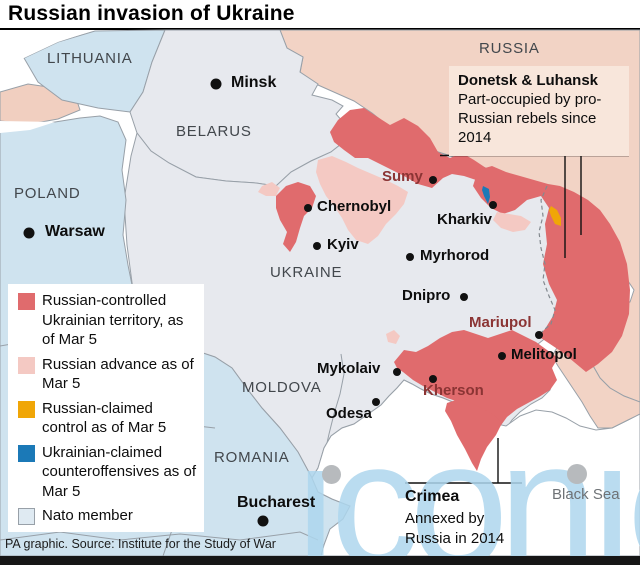  I want to click on controlled-south, so click(476, 379).